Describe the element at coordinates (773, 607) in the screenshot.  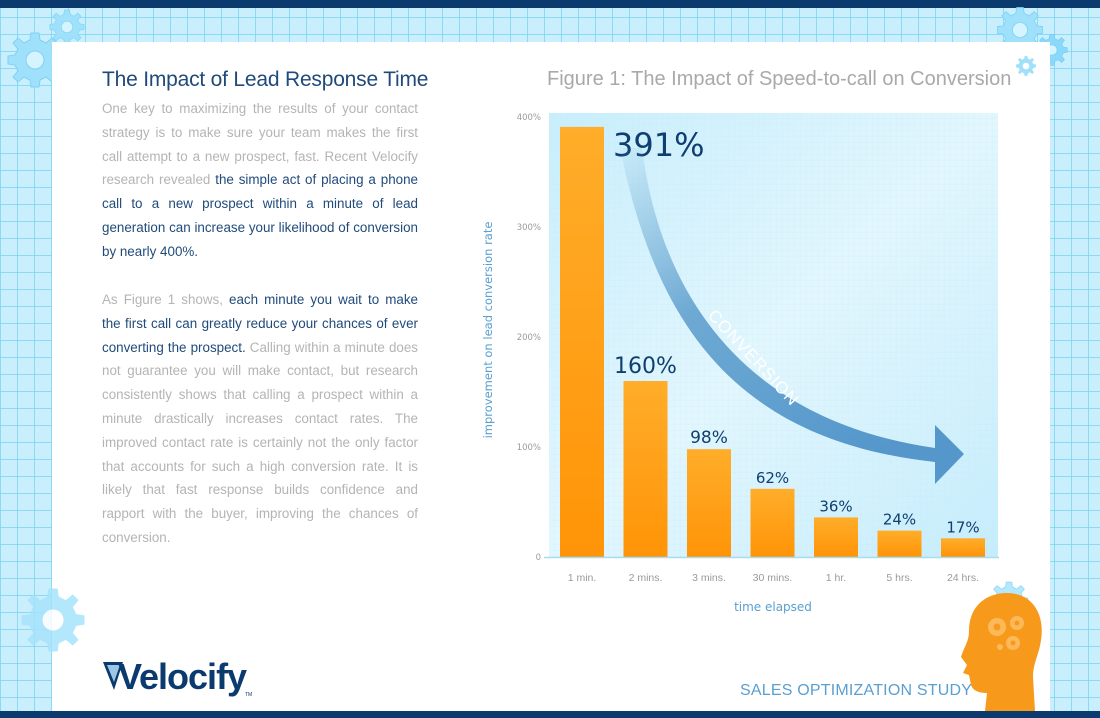
I see `x-axis-label: time elapsed` at that location.